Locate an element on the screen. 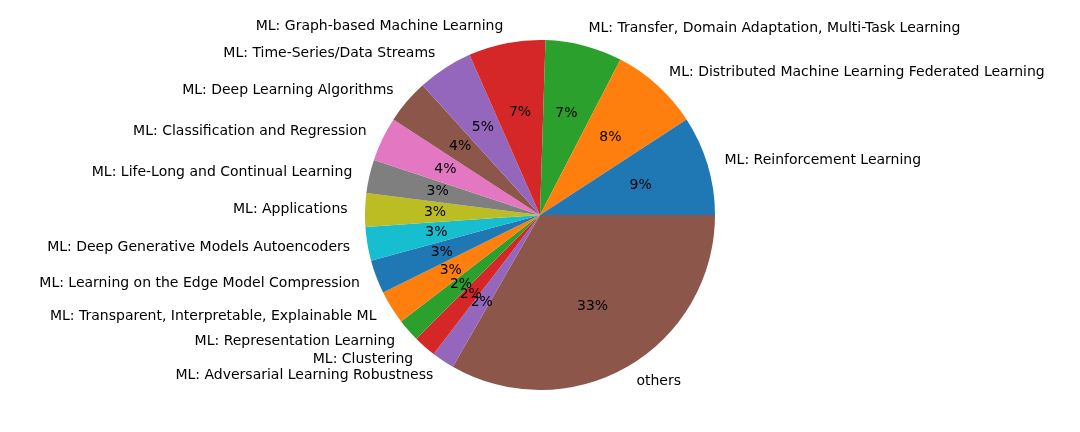 The height and width of the screenshot is (432, 1080). slice-label: others is located at coordinates (659, 380).